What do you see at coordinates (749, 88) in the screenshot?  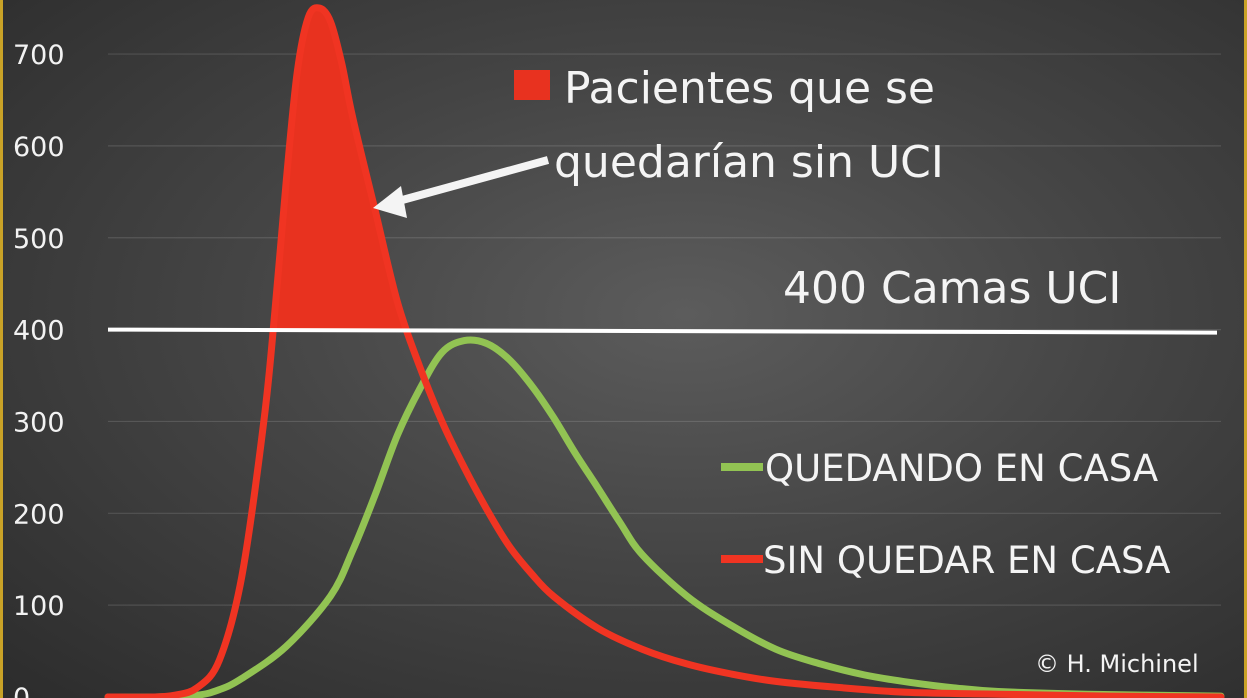 I see `overflow-annotation-line1: Pacientes que se` at bounding box center [749, 88].